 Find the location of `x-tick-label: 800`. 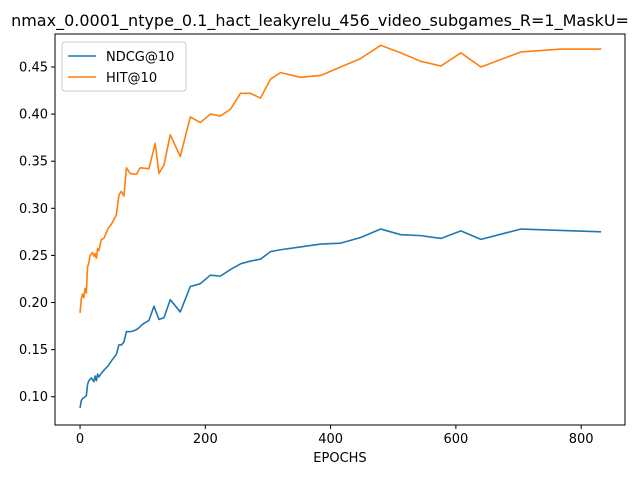

x-tick-label: 800 is located at coordinates (581, 439).